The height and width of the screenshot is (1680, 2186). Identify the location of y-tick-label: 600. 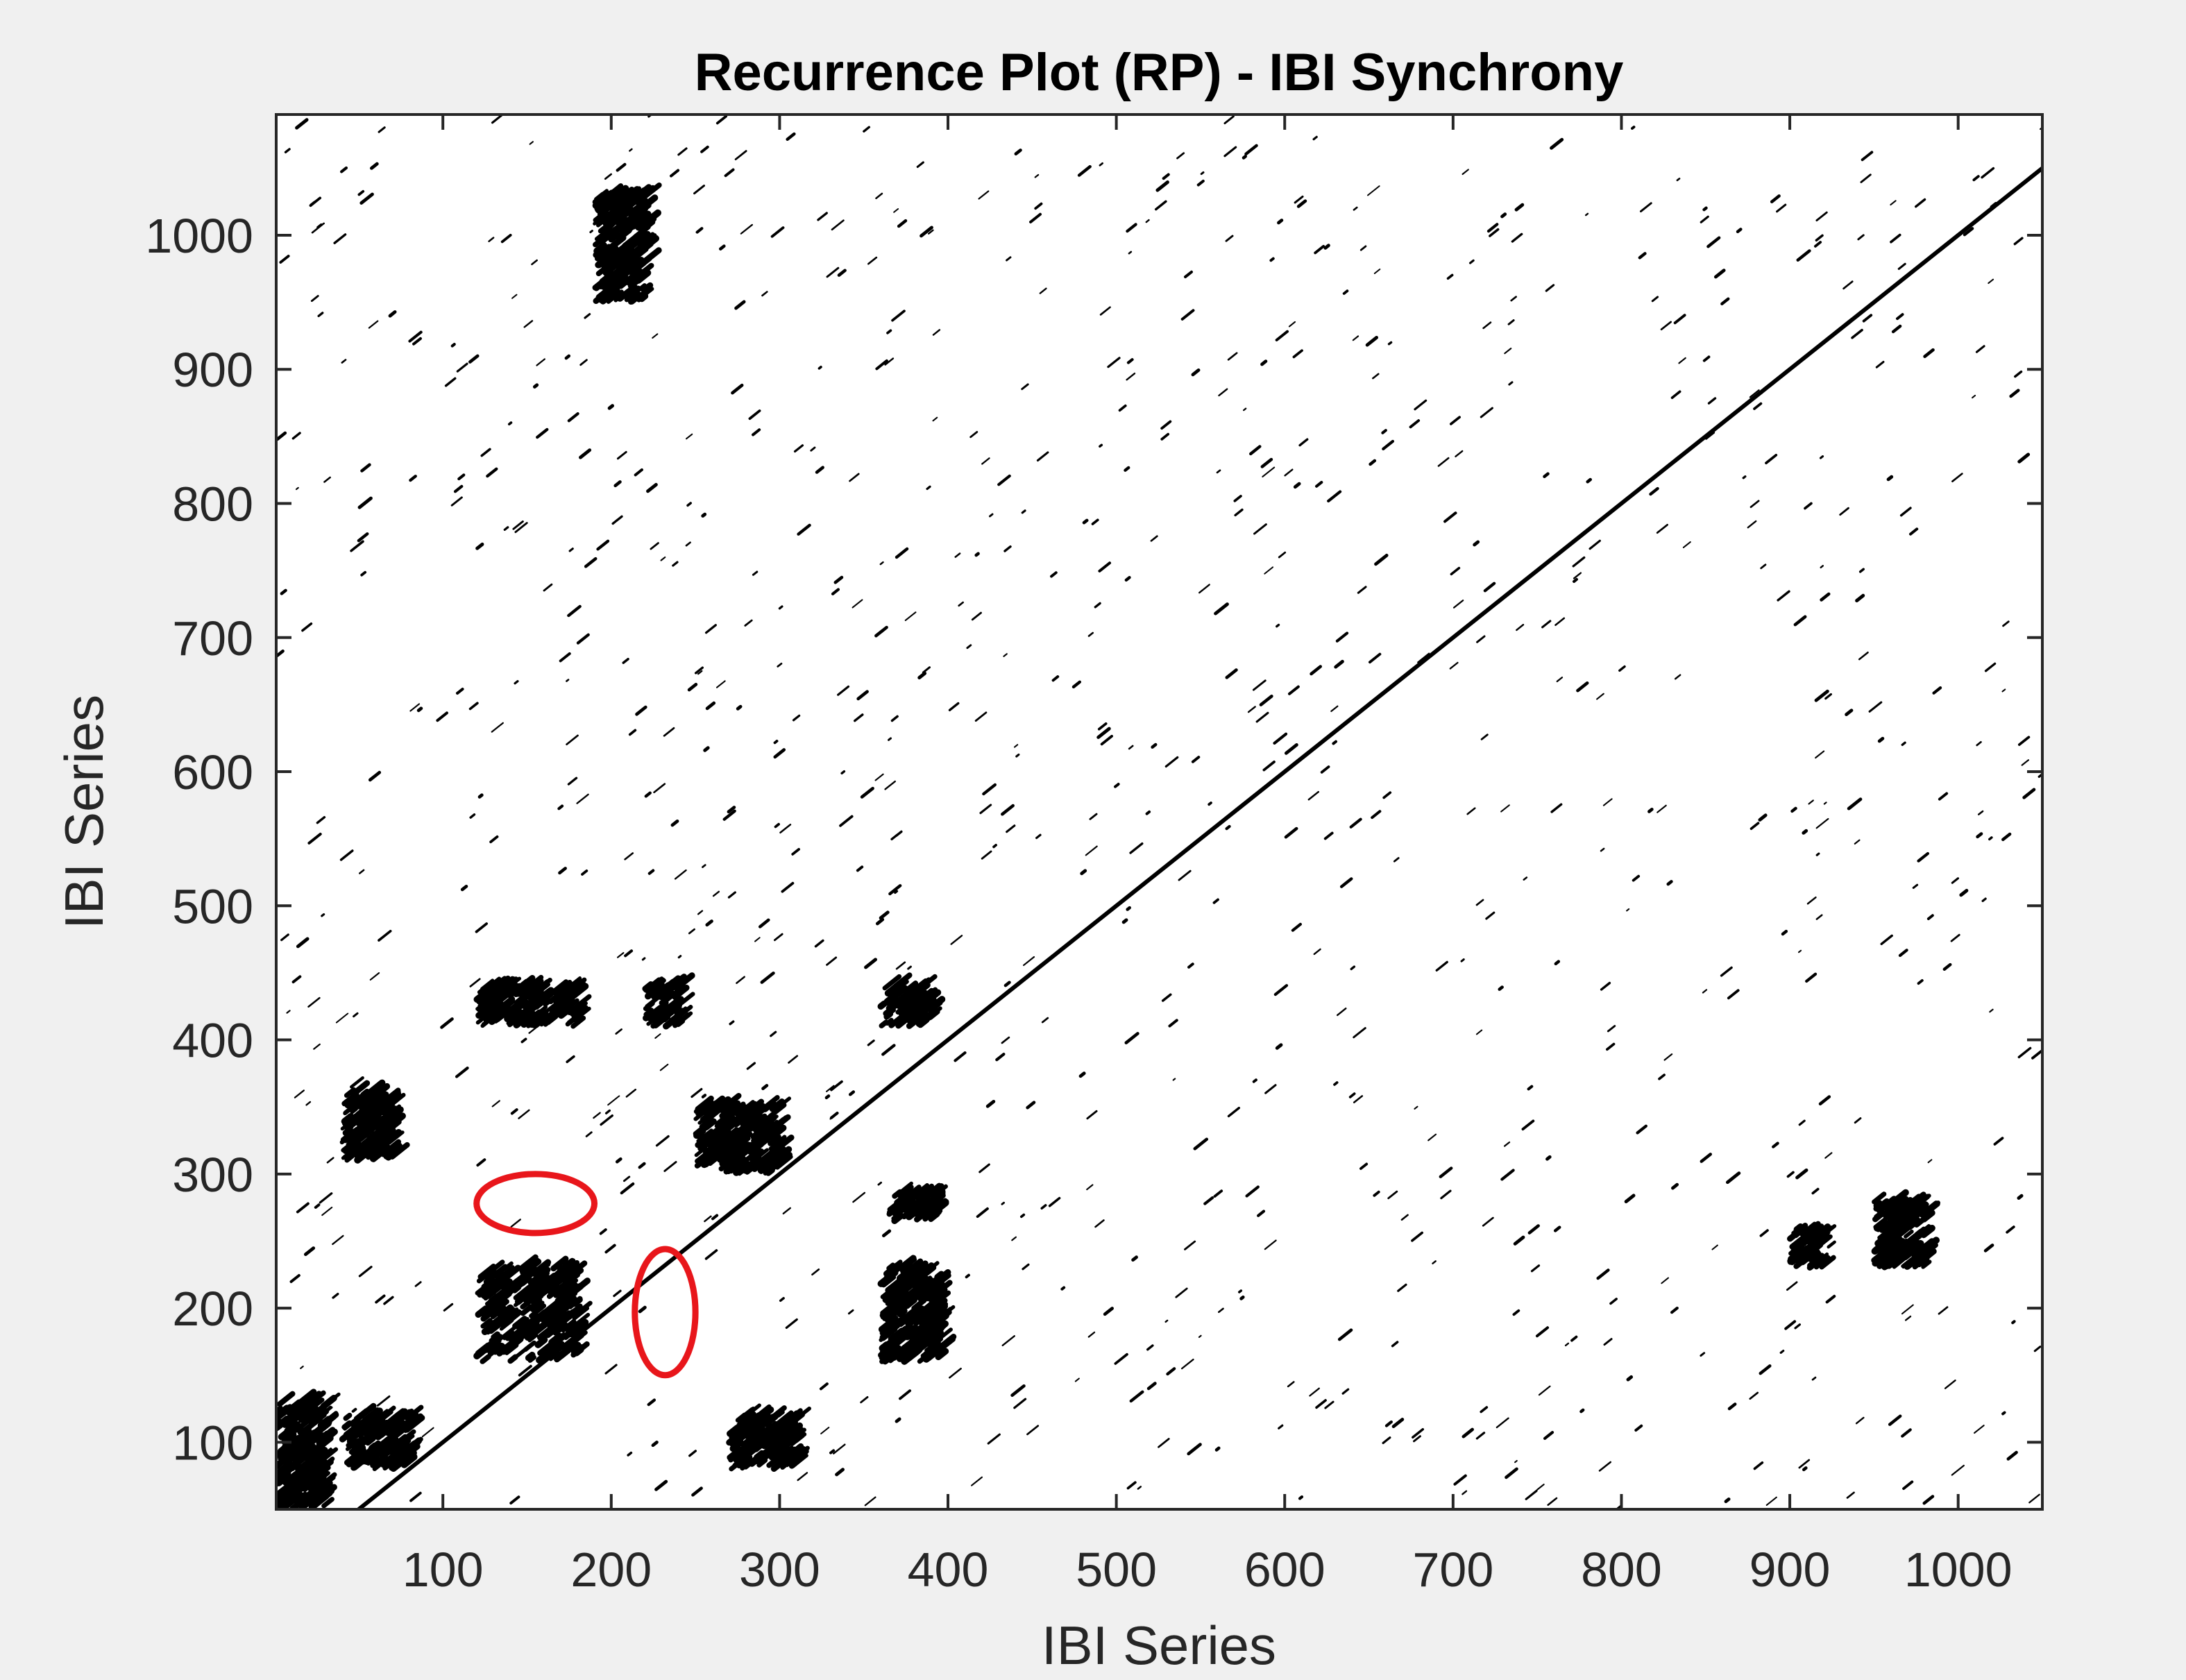
(212, 772).